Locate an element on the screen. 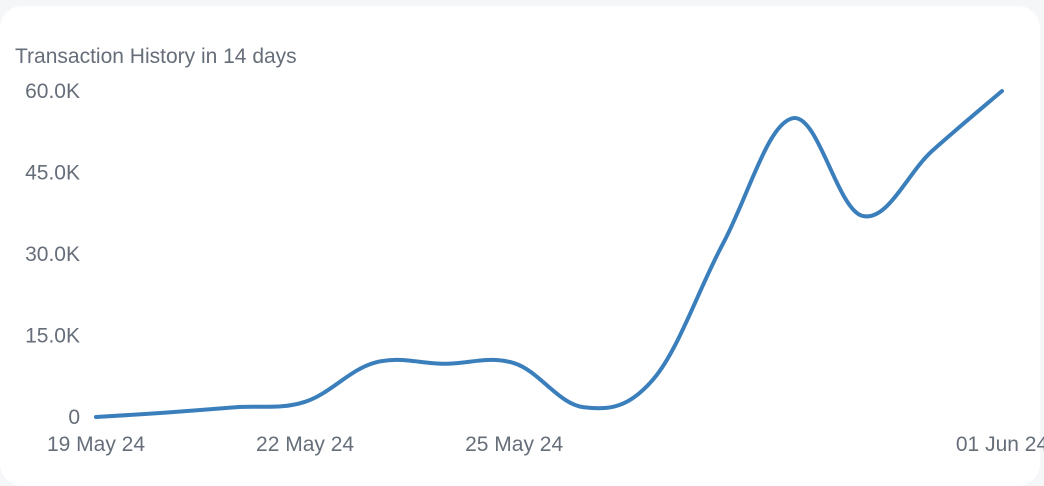 The image size is (1044, 486). y-tick-label: 30.0K is located at coordinates (52, 254).